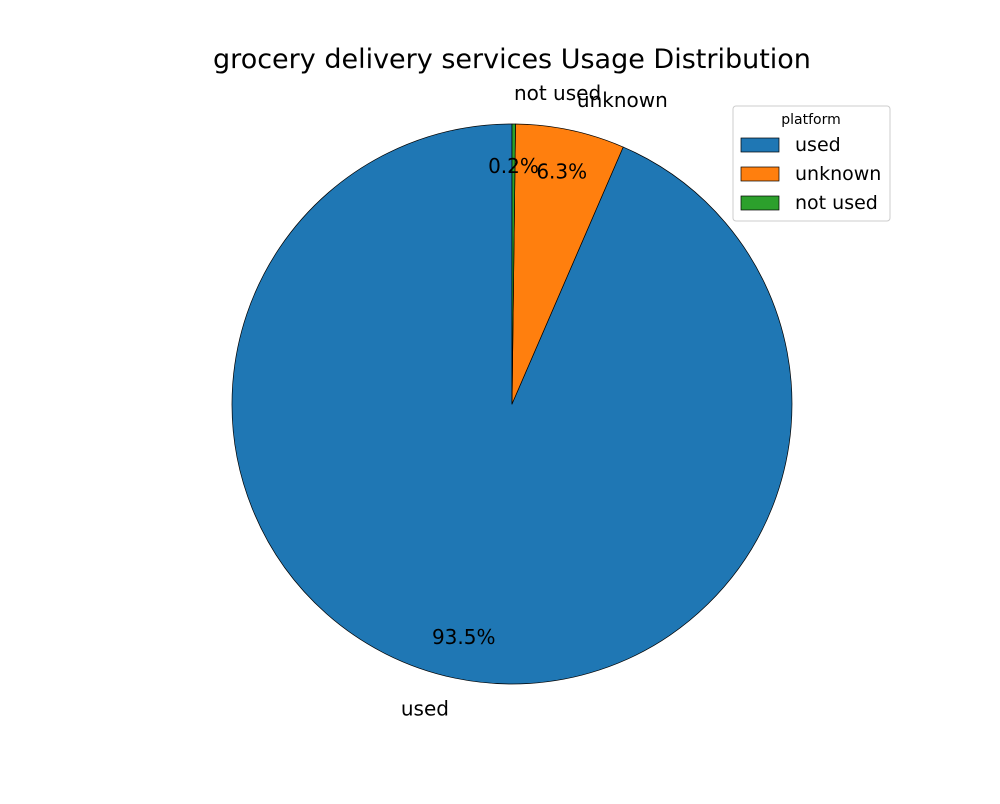  Describe the element at coordinates (760, 145) in the screenshot. I see `legend-swatch-used` at that location.